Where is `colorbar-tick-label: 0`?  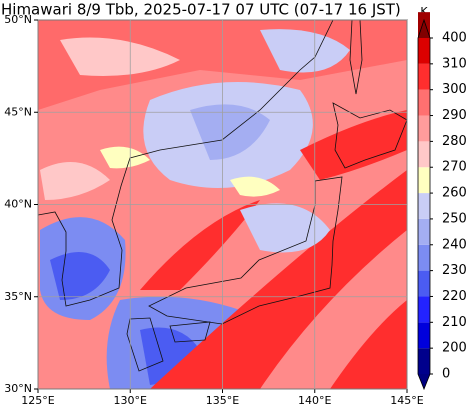
colorbar-tick-label: 0 is located at coordinates (446, 374).